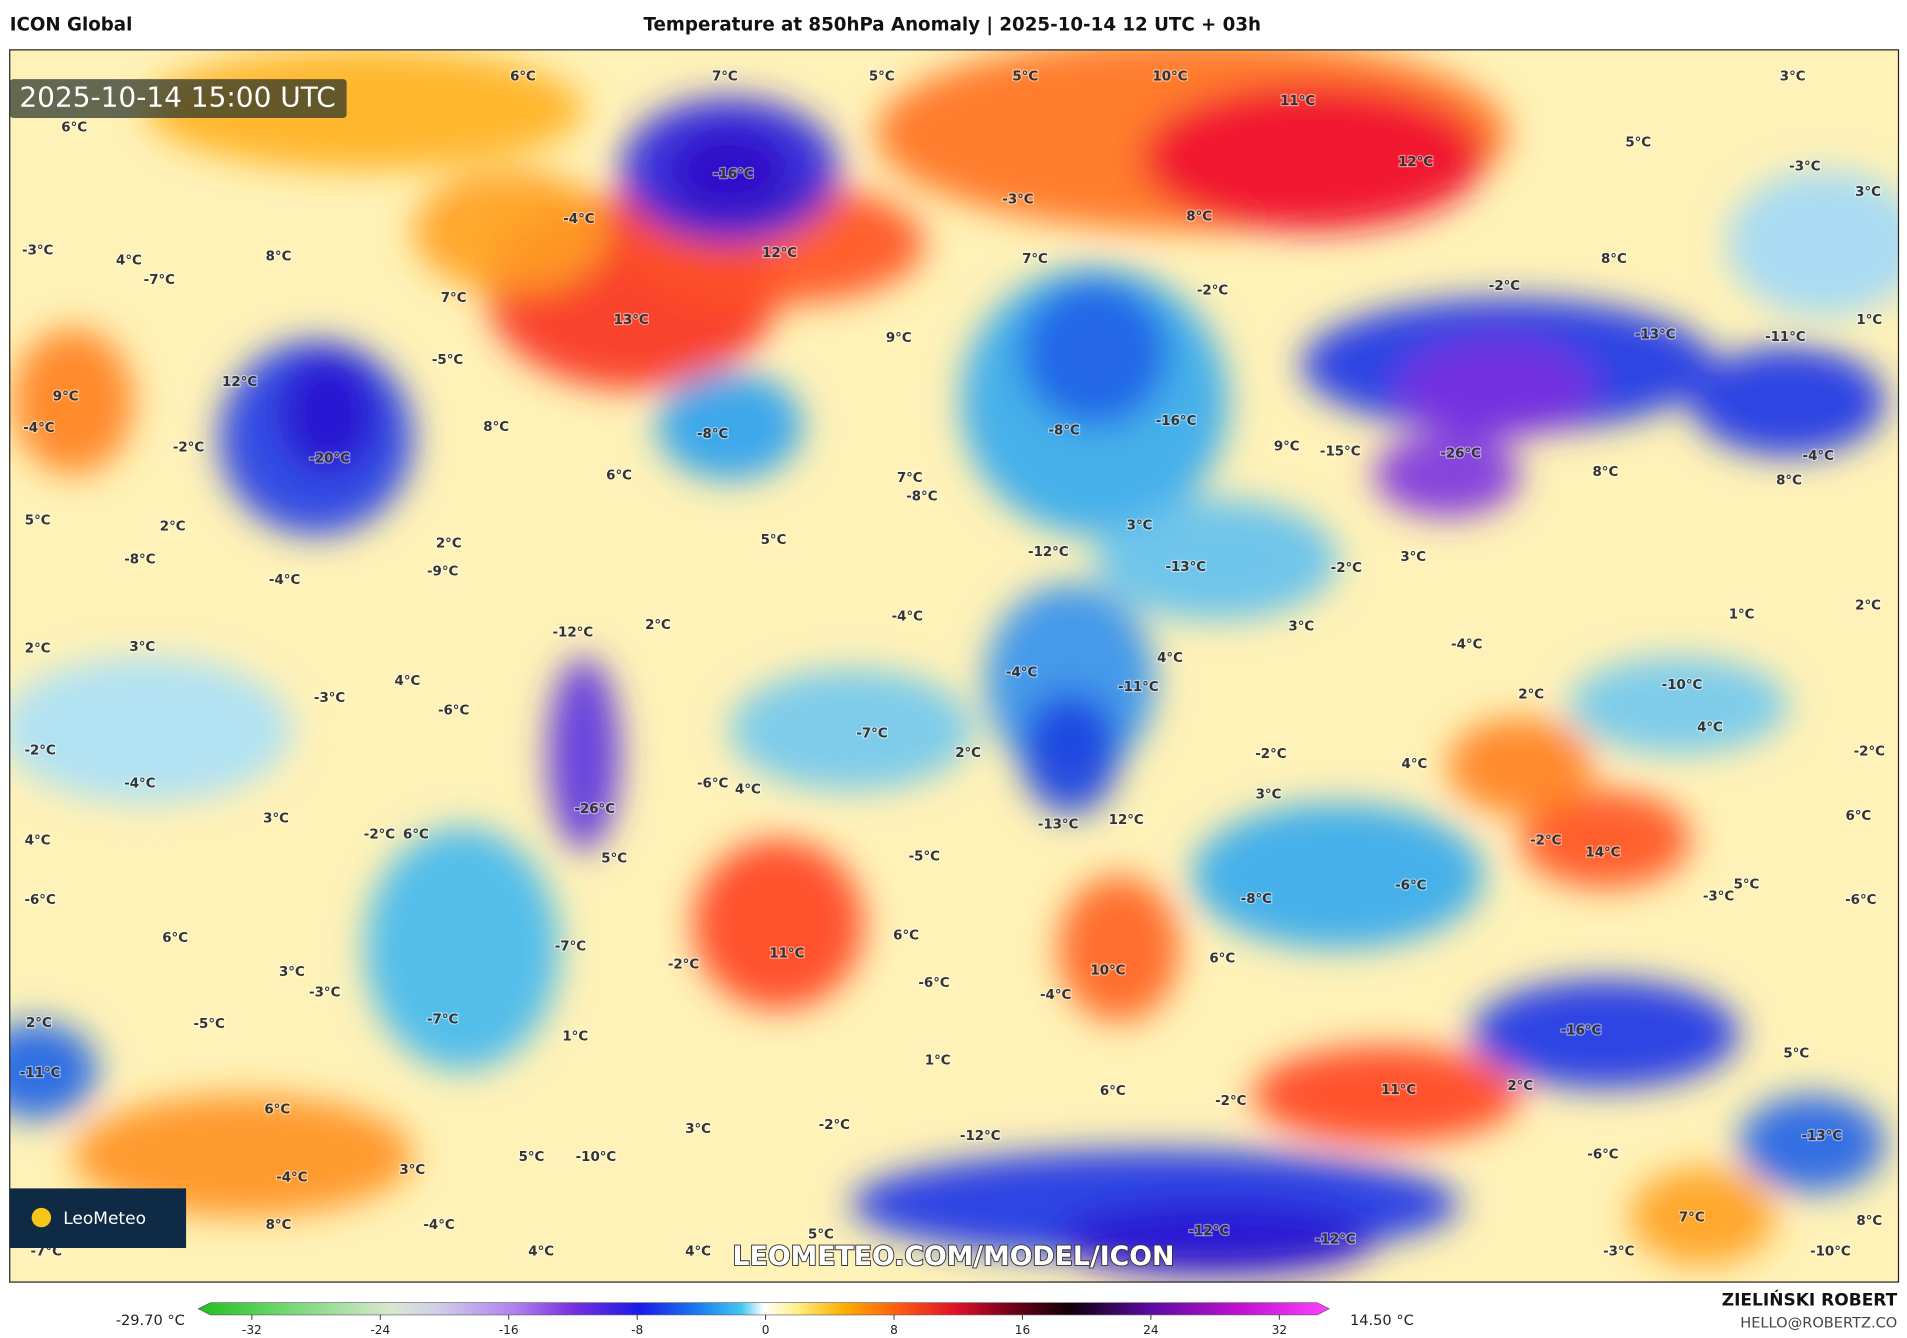 Image resolution: width=1907 pixels, height=1338 pixels. Describe the element at coordinates (329, 459) in the screenshot. I see `temperature-label: -20°C` at that location.